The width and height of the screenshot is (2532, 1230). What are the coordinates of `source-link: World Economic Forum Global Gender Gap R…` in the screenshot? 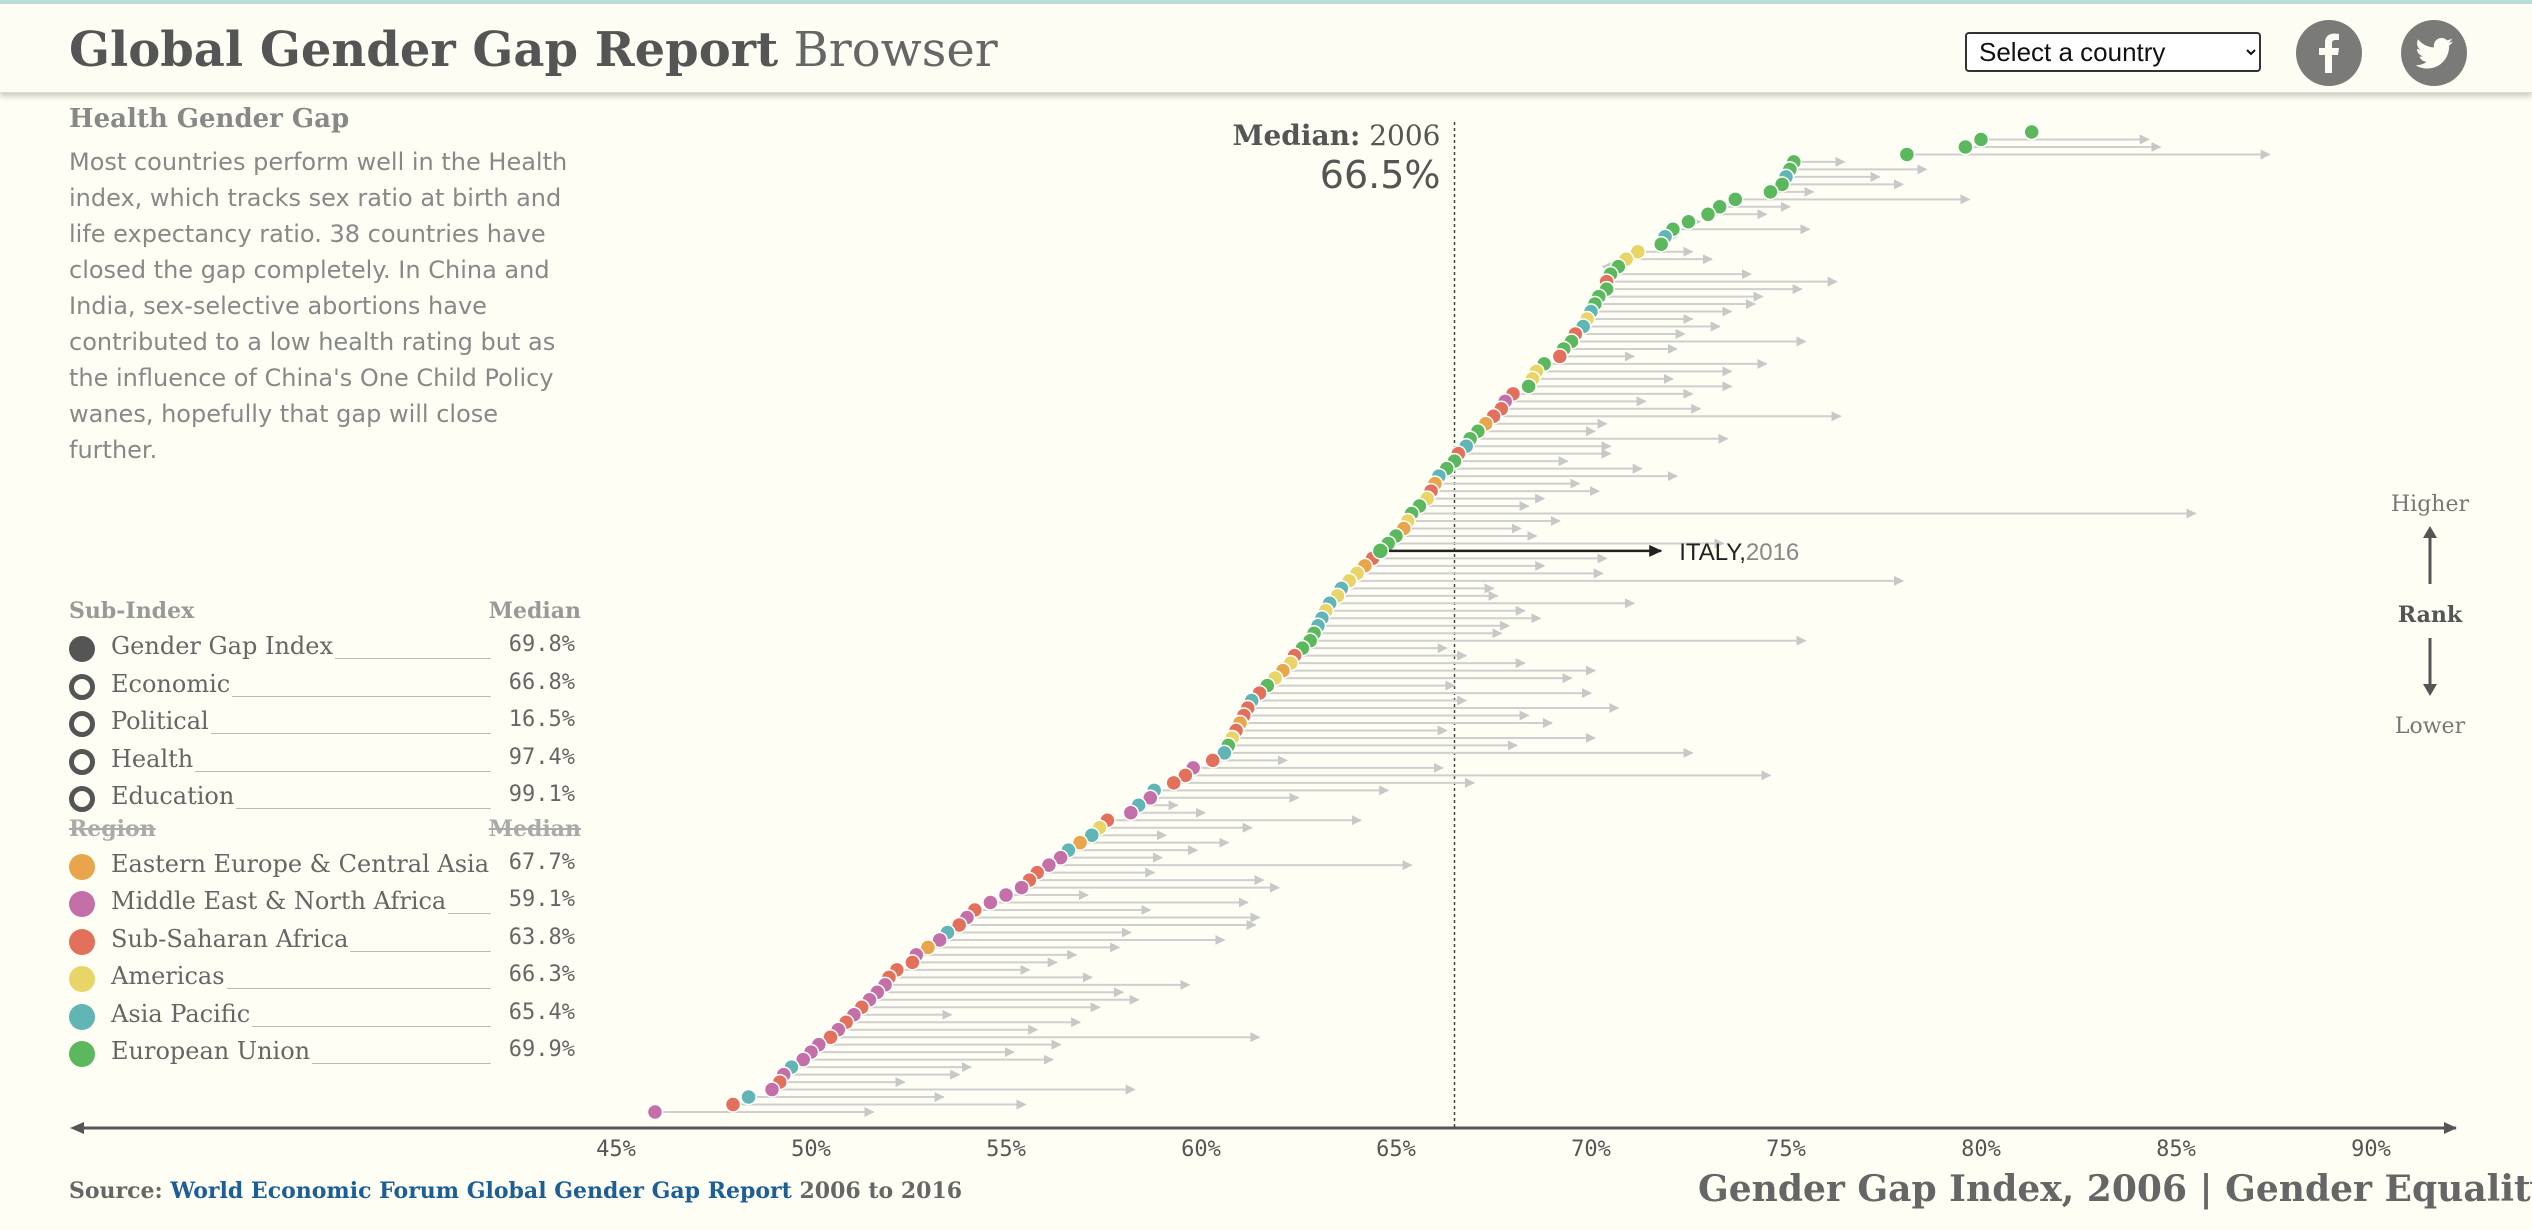 It's located at (481, 1191).